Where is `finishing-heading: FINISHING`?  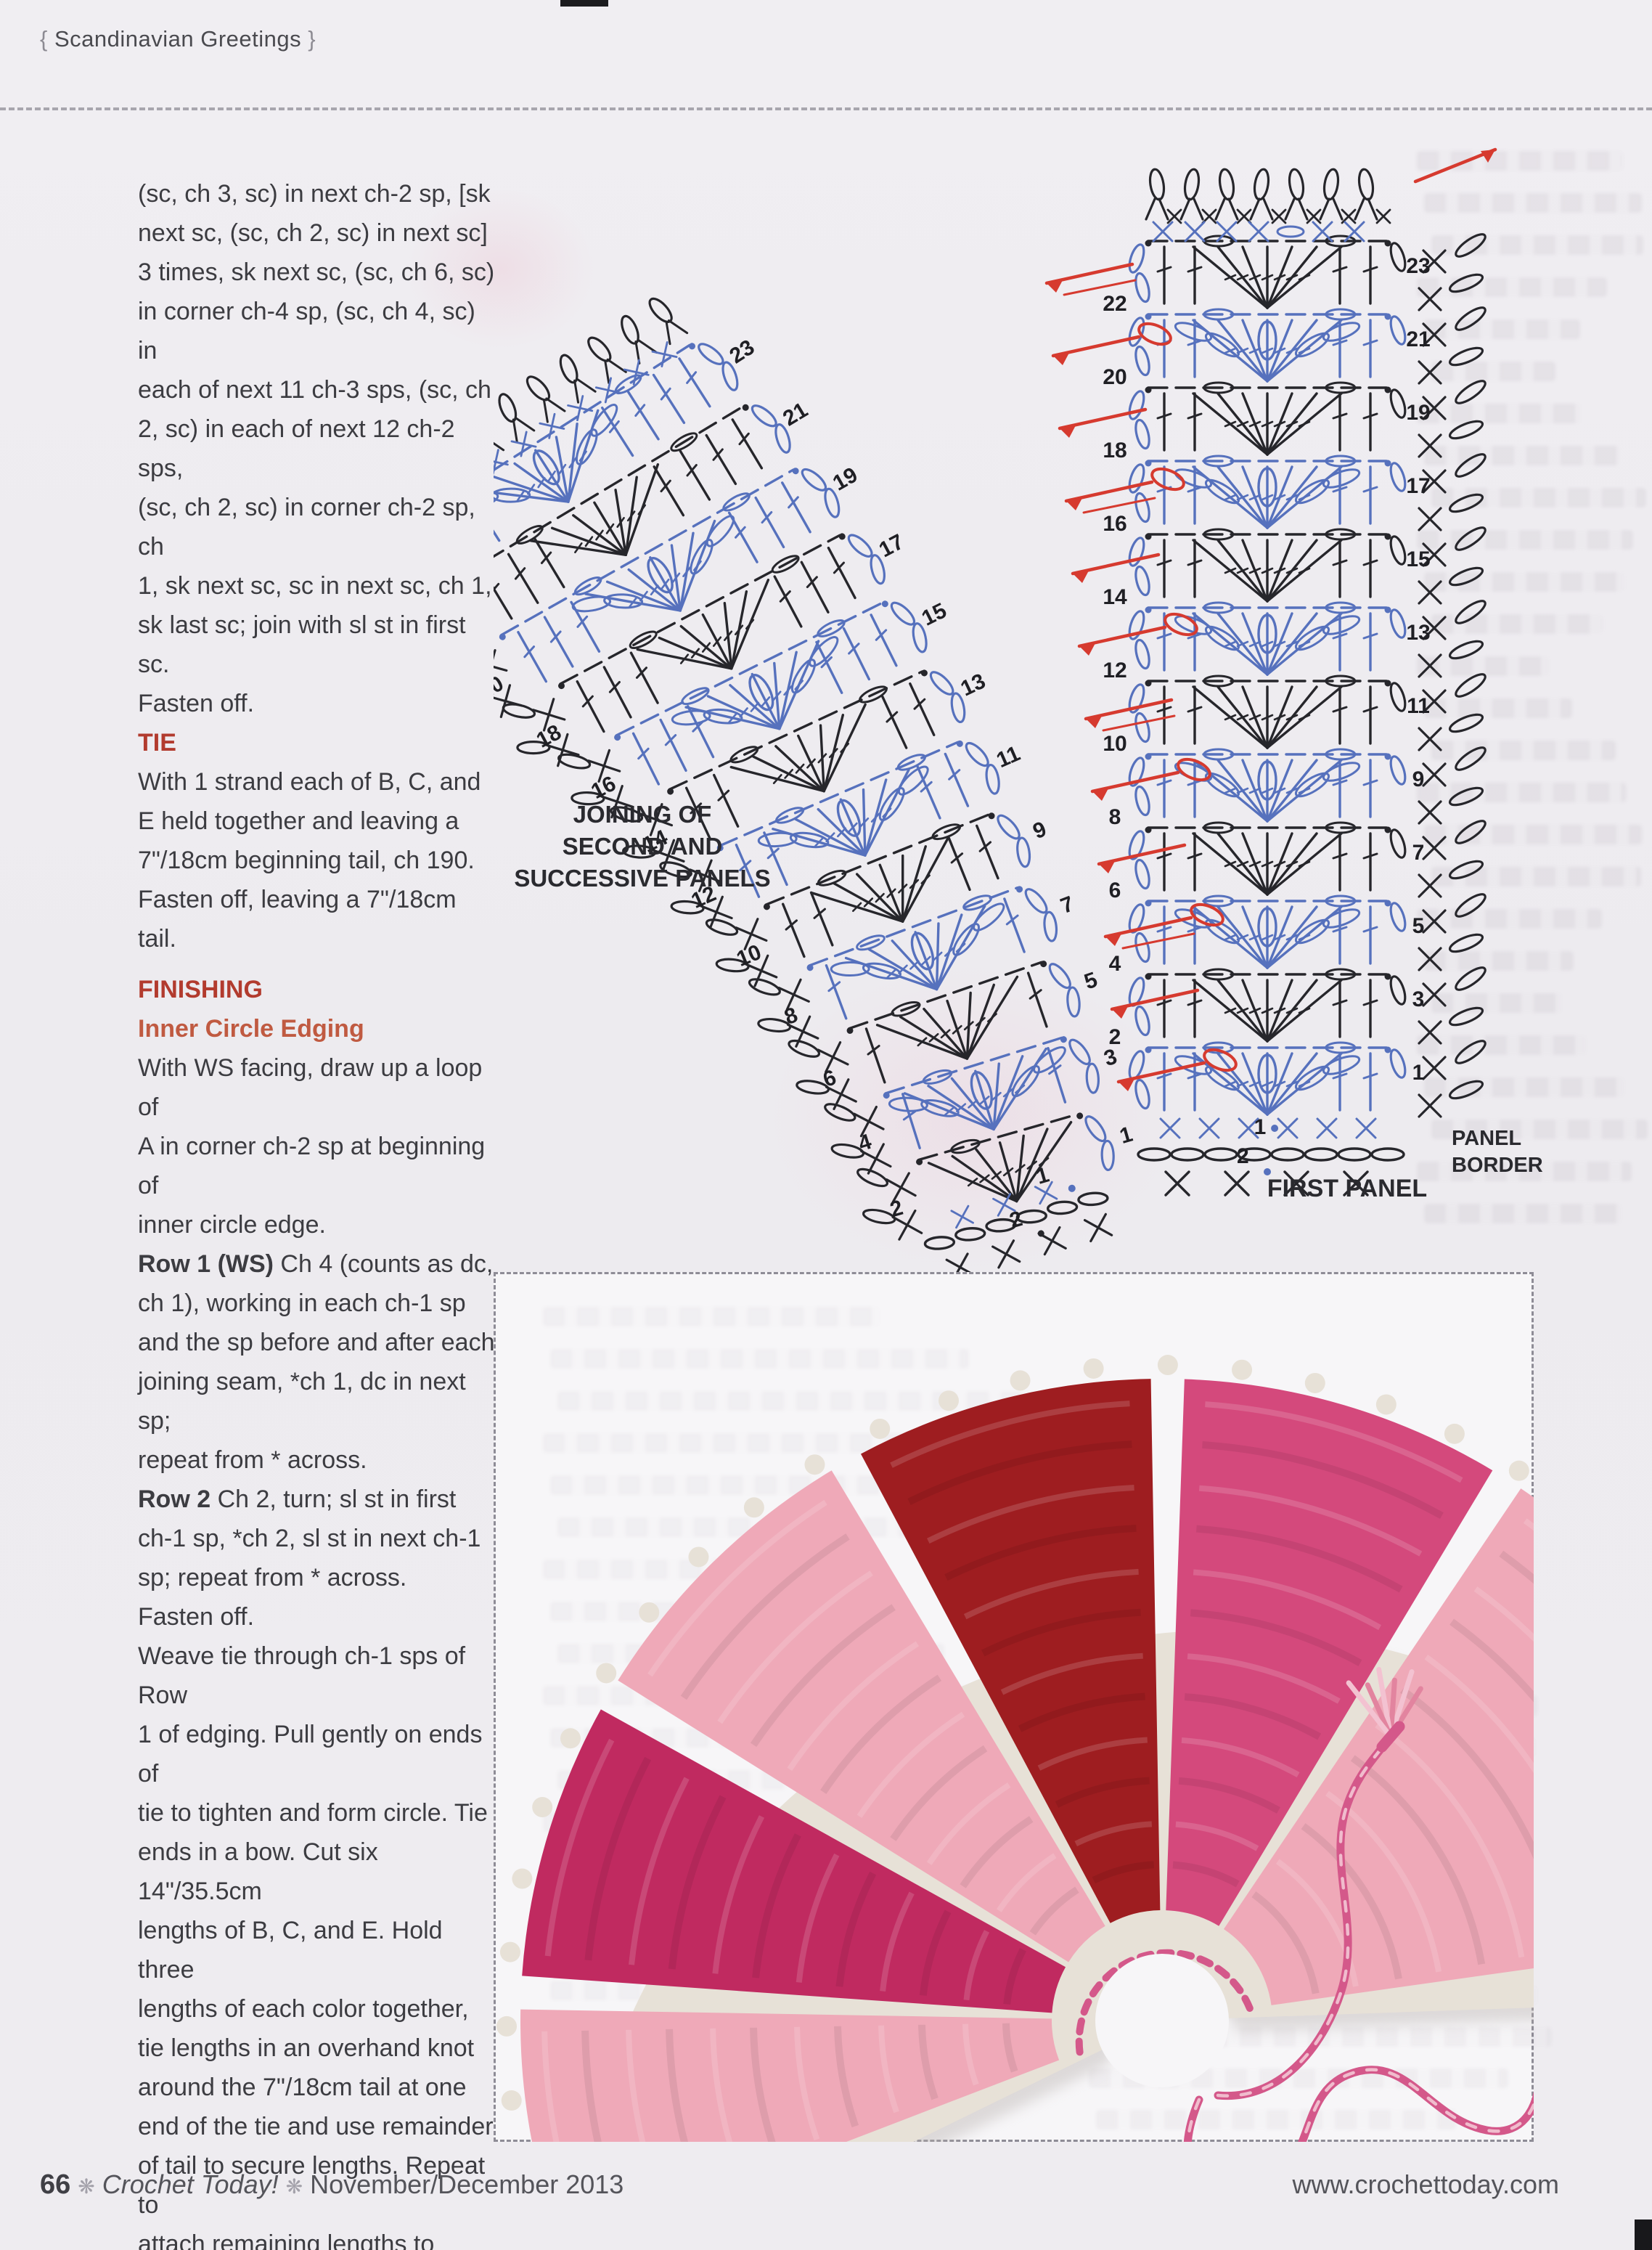
finishing-heading: FINISHING is located at coordinates (200, 989).